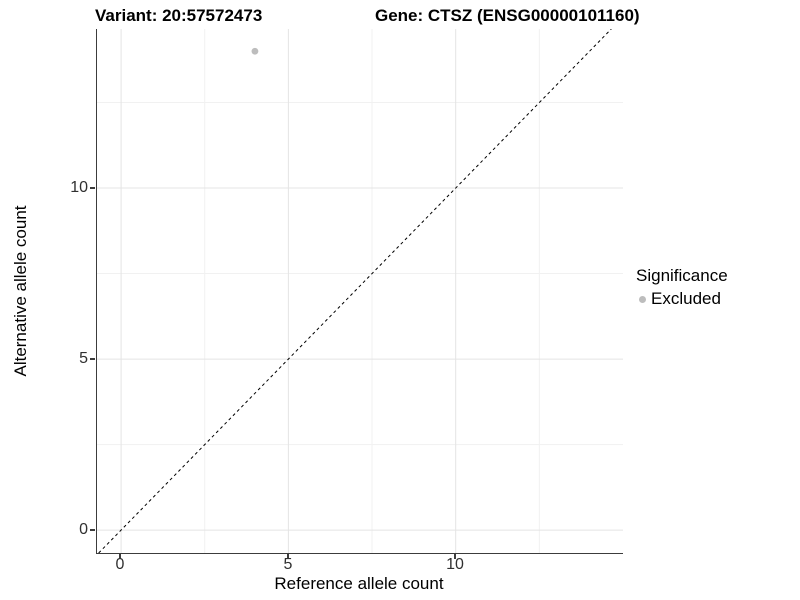 This screenshot has height=600, width=800. I want to click on legend: Significance Excluded, so click(682, 287).